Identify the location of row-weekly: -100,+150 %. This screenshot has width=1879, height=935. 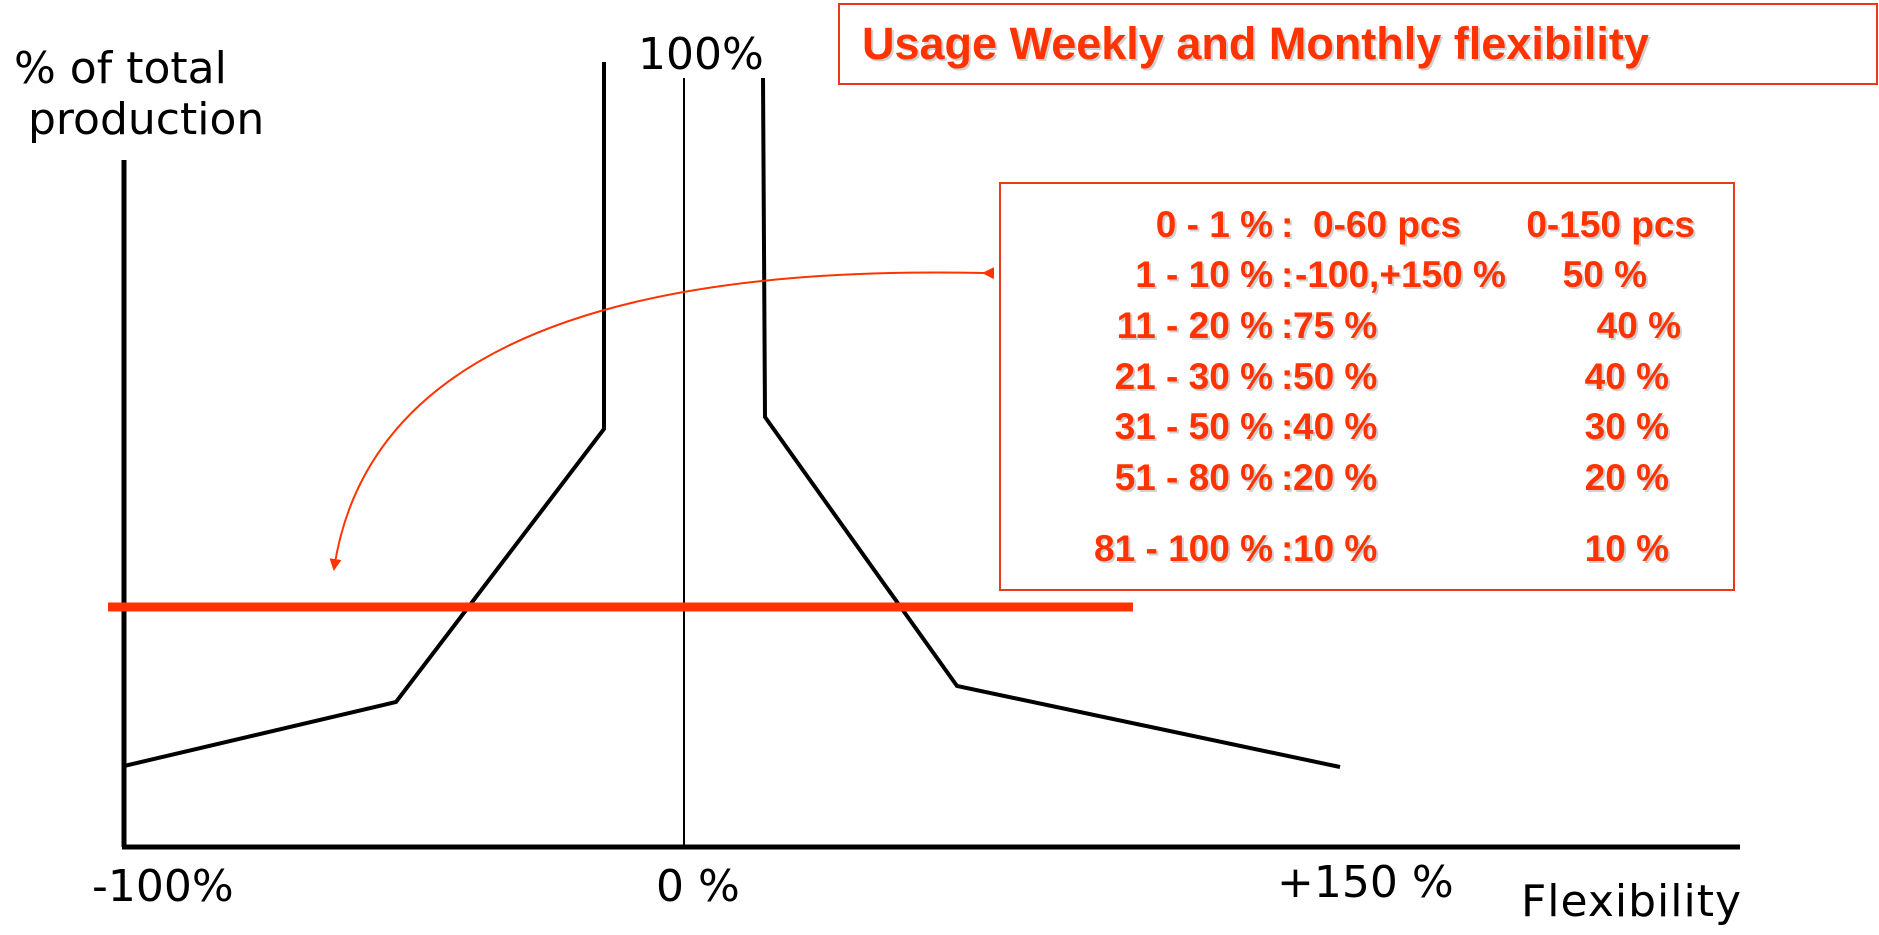
(1400, 274).